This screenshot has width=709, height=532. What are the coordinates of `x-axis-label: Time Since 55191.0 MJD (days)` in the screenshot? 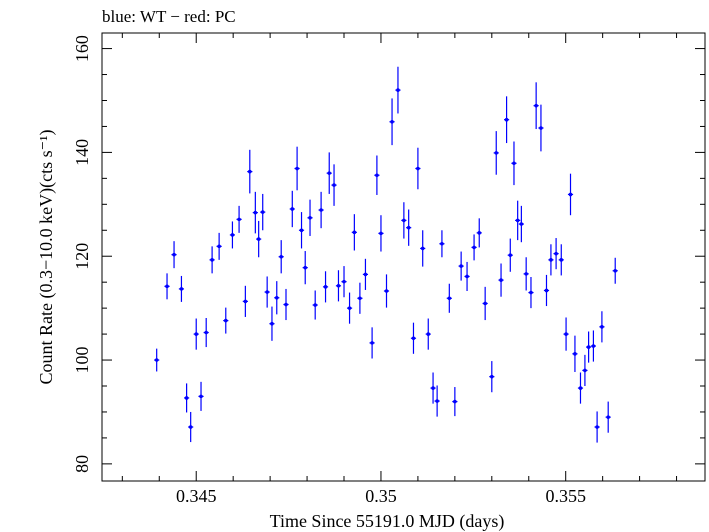 It's located at (387, 521).